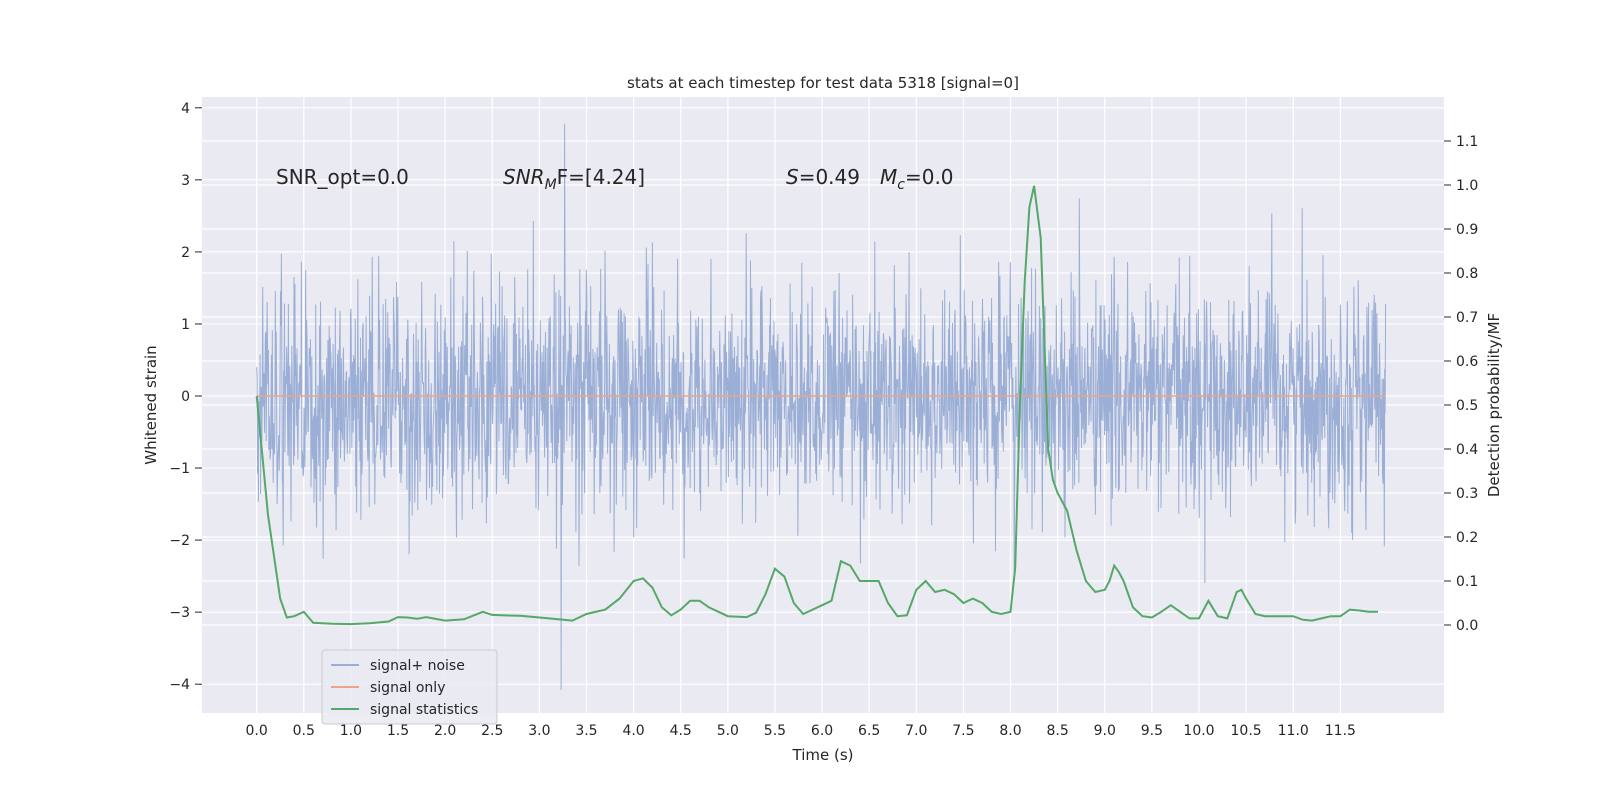  I want to click on annotation-mc: Mc=0.0, so click(917, 179).